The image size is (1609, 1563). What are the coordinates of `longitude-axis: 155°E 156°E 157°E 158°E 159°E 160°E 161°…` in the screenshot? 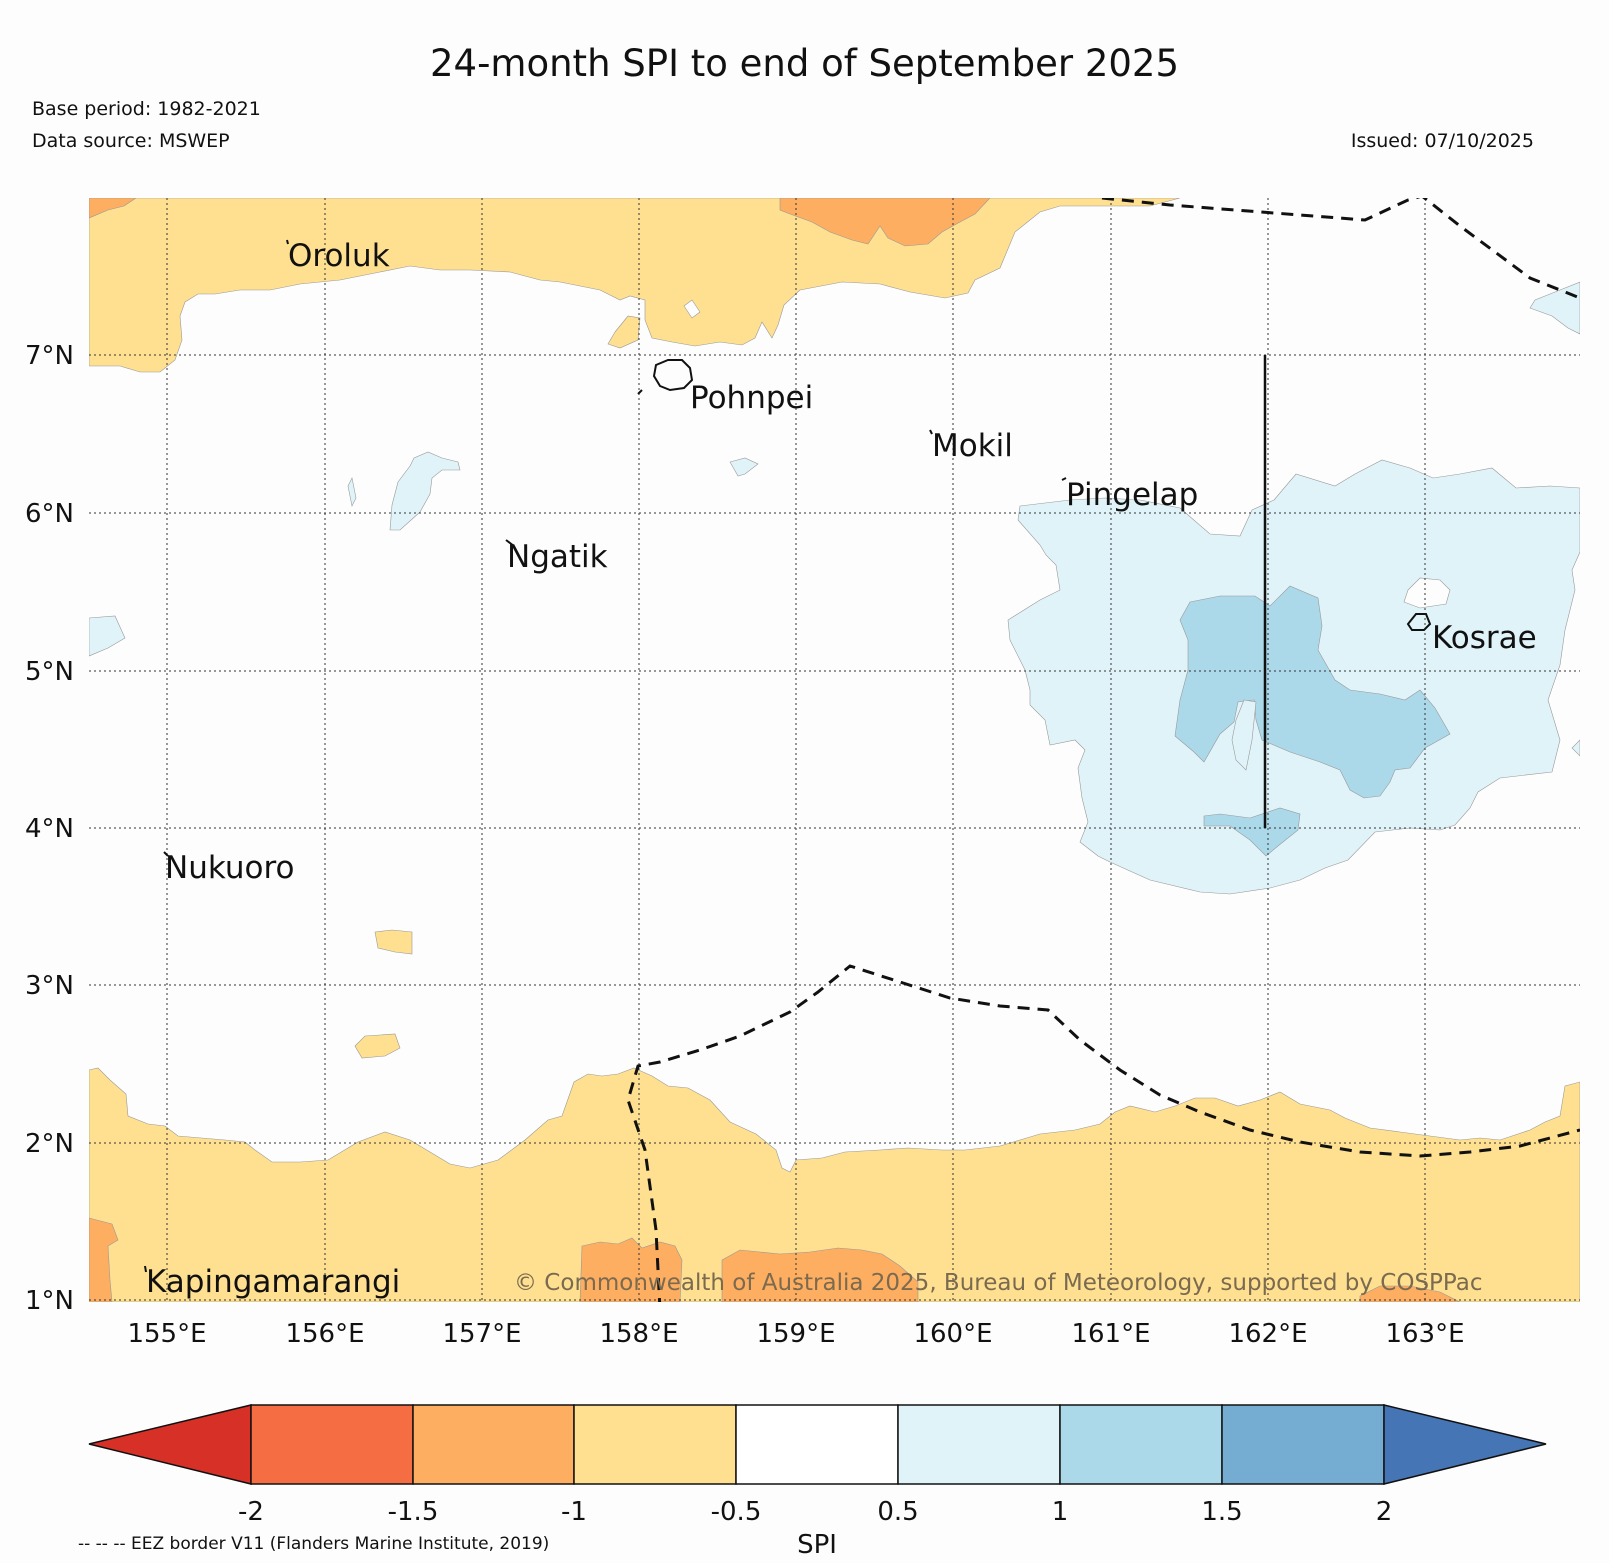 It's located at (795, 1334).